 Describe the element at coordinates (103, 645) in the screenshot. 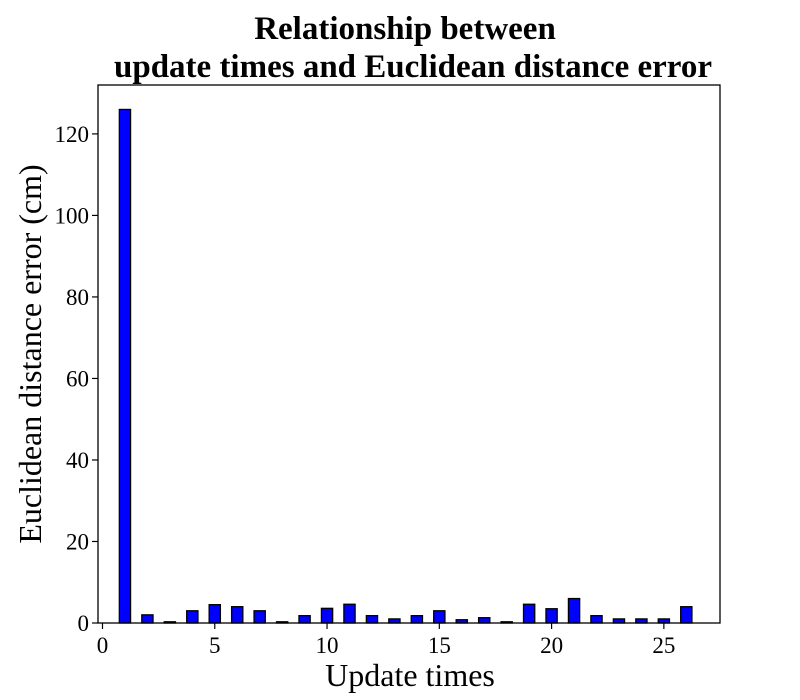

I see `x-tick-label-0: 0` at that location.